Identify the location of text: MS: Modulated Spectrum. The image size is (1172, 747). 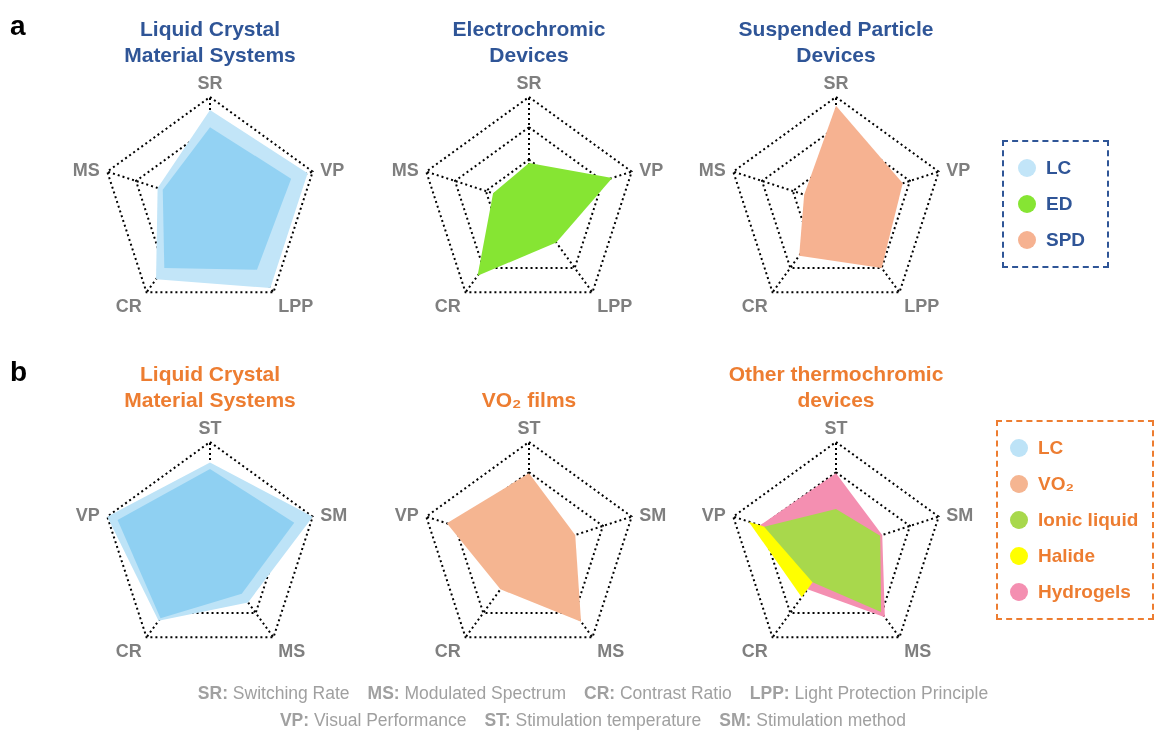
(466, 693).